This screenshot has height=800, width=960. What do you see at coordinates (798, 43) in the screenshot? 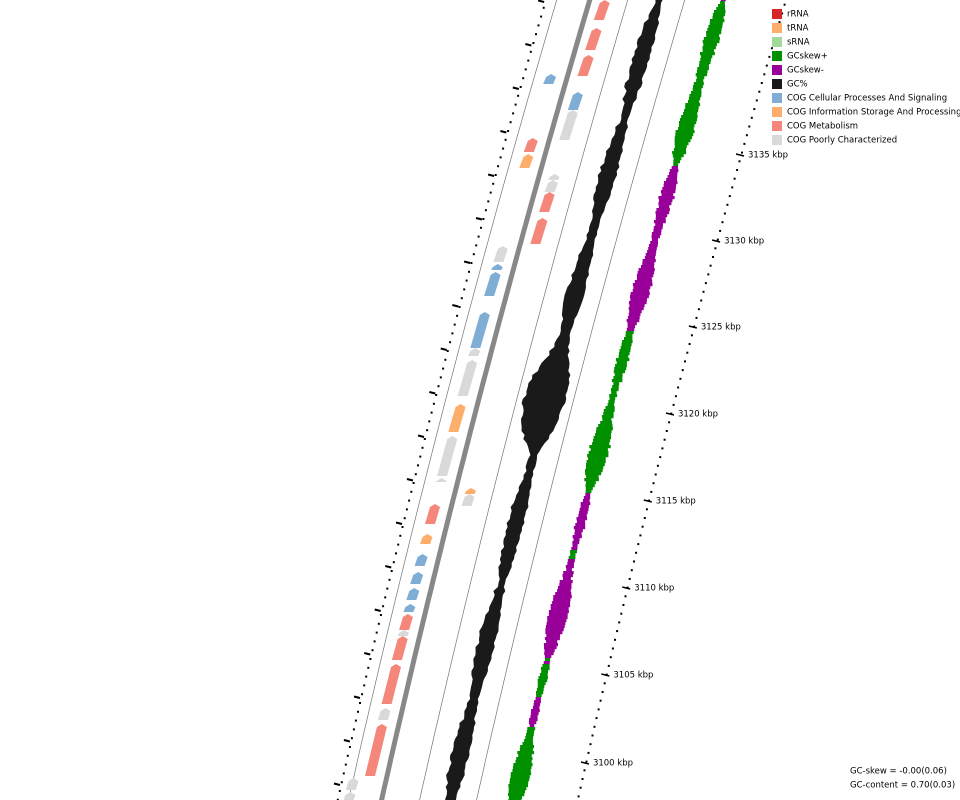
I see `legend-label: sRNA` at bounding box center [798, 43].